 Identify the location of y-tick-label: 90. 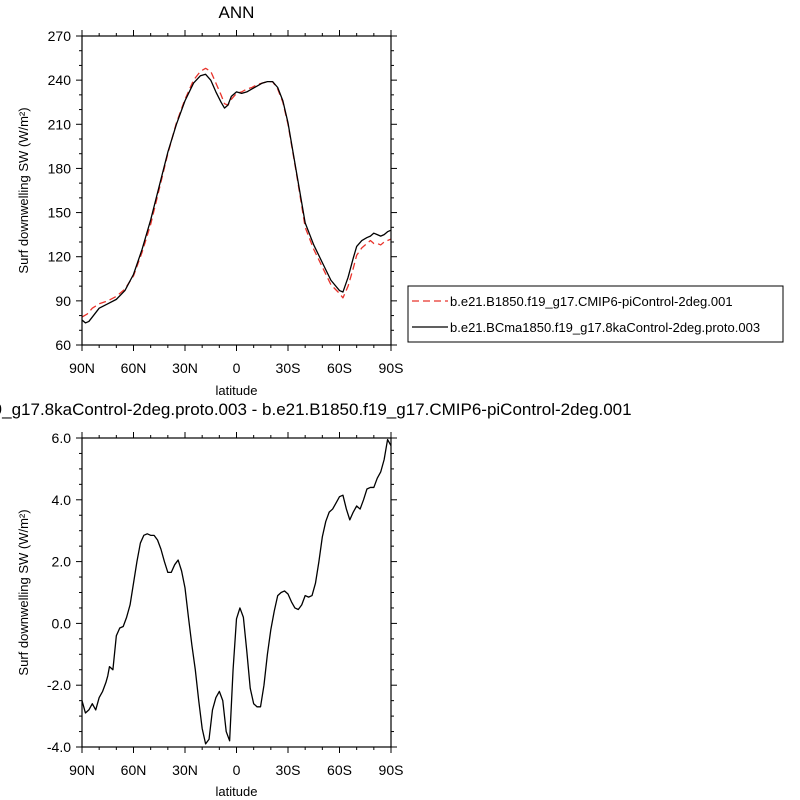
(63, 301).